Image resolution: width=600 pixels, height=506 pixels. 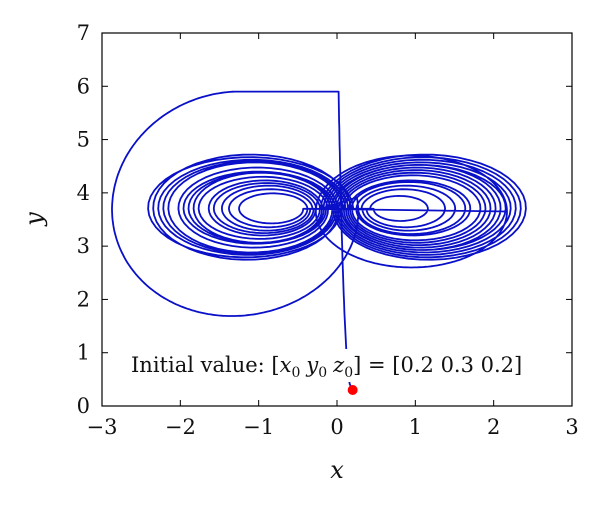 I want to click on x-tick-label: −3, so click(x=102, y=427).